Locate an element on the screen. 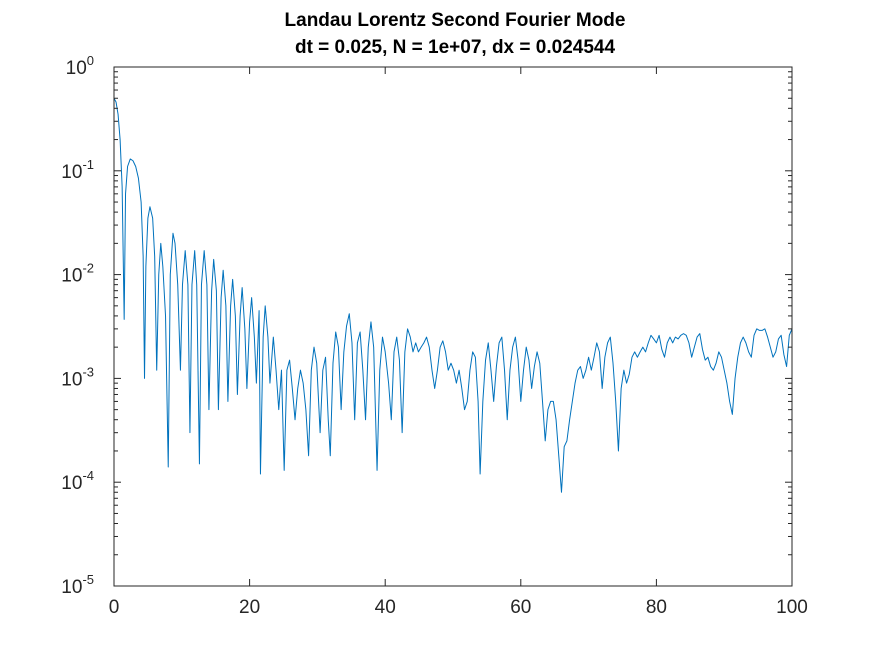 The height and width of the screenshot is (656, 875). x-tick-label: 80 is located at coordinates (656, 607).